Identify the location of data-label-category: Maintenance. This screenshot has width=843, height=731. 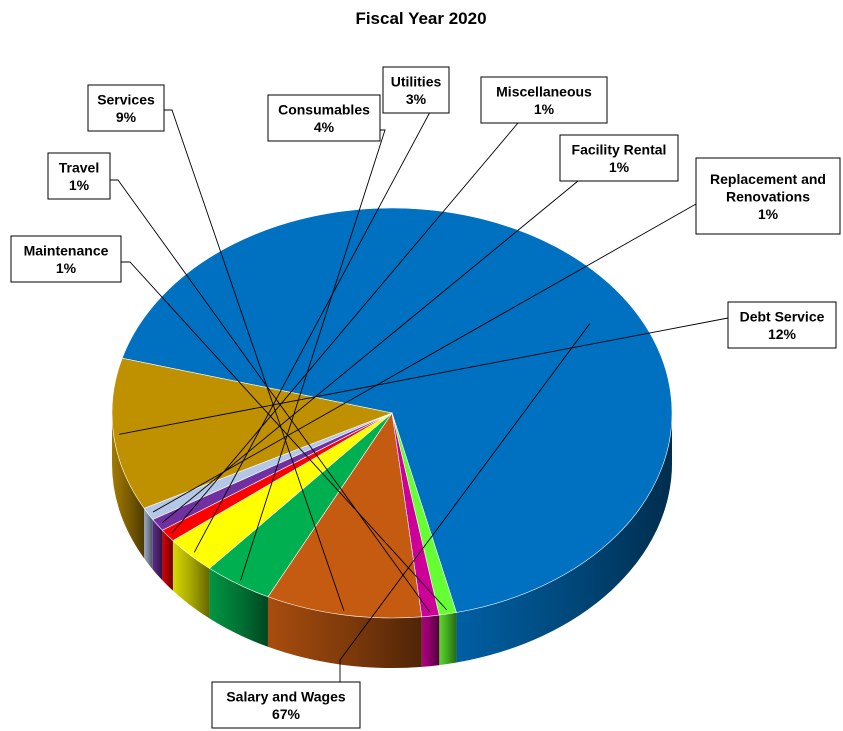
(66, 251).